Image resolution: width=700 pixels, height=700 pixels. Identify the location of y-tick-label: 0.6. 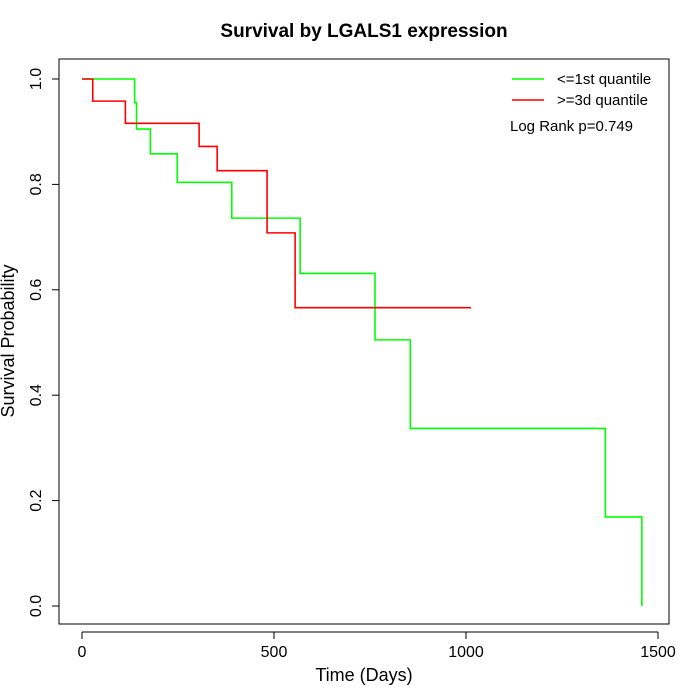
(36, 290).